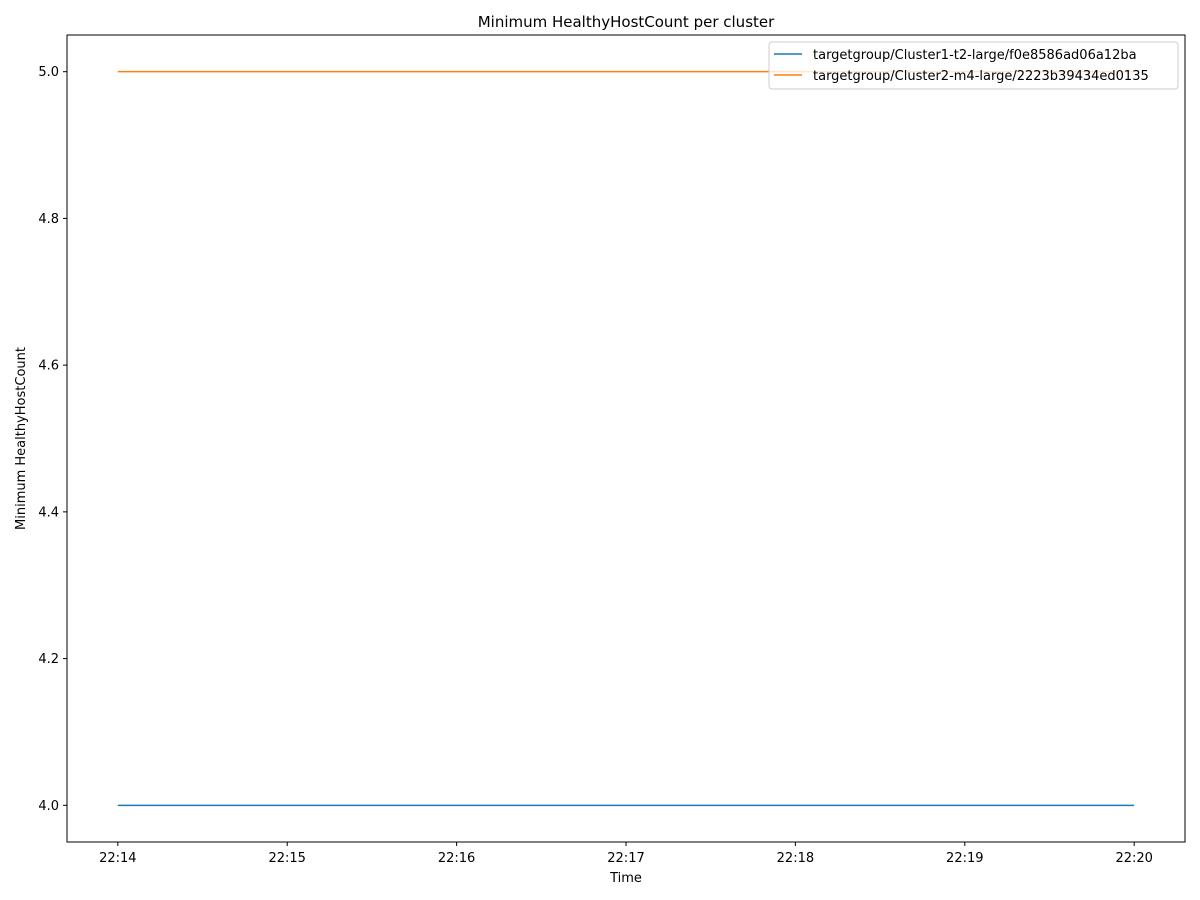  Describe the element at coordinates (625, 858) in the screenshot. I see `x-tick-label: 22:17` at that location.